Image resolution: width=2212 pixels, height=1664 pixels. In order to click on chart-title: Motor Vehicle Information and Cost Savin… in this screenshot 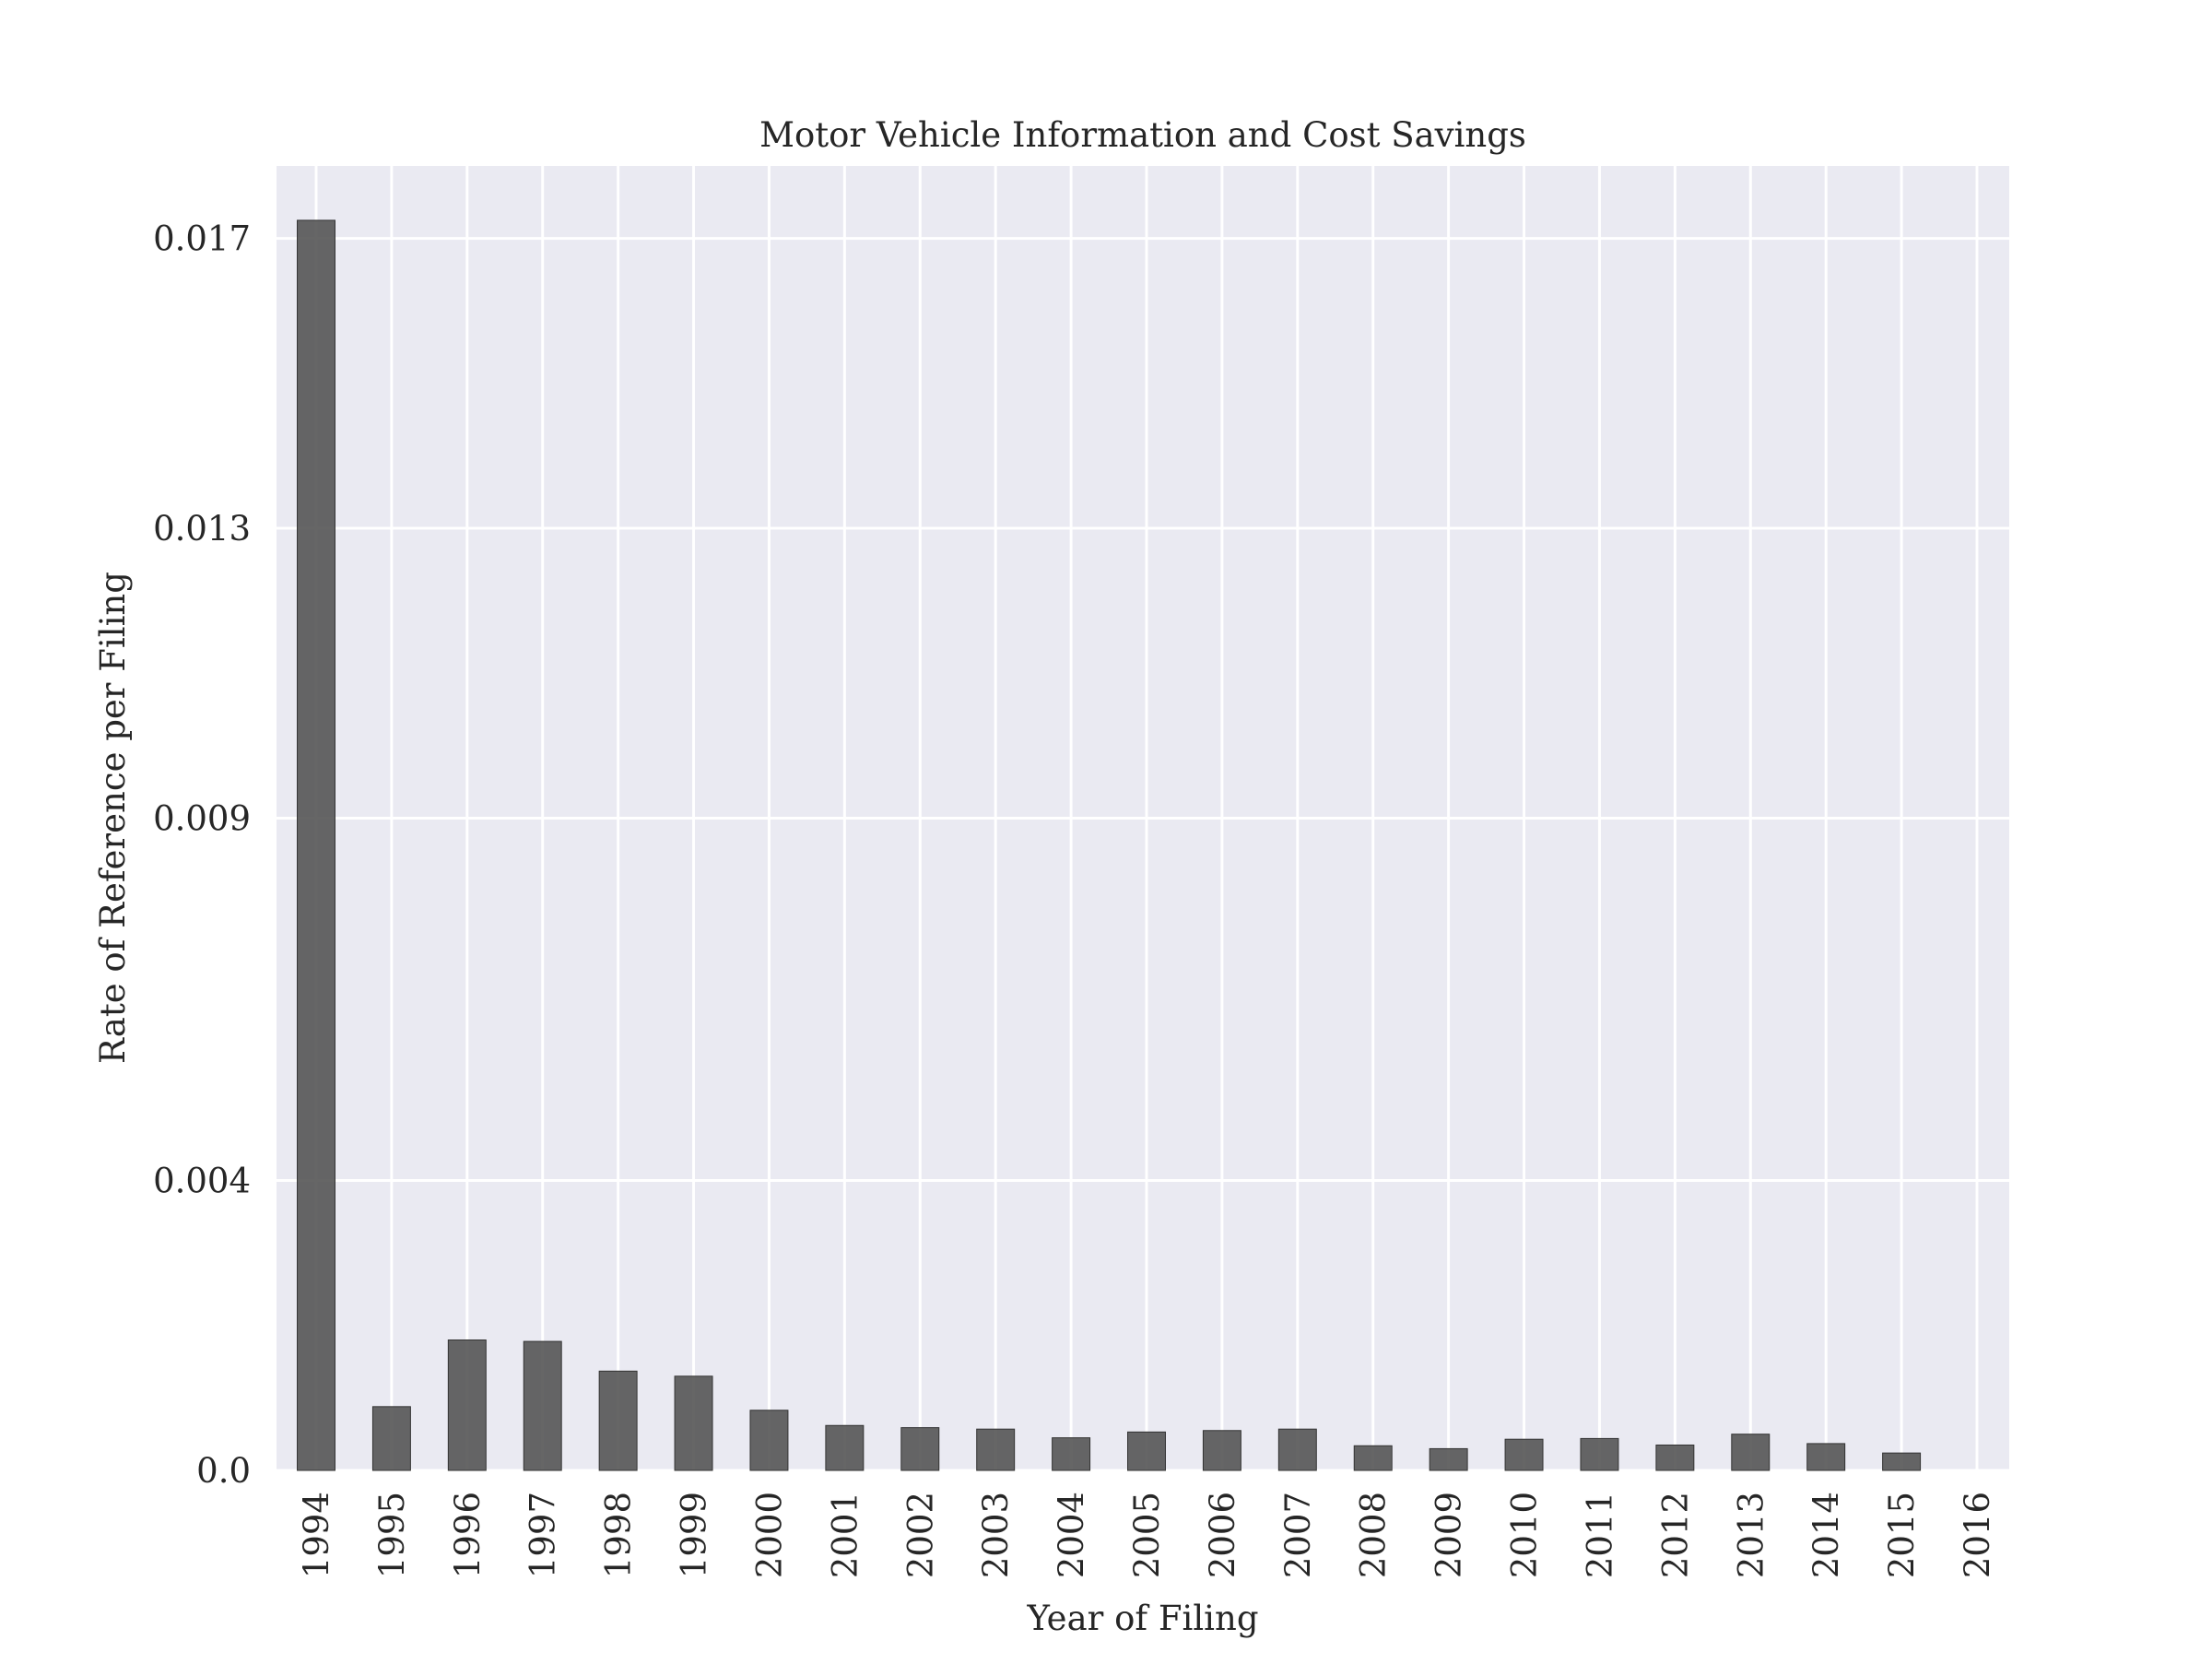, I will do `click(1142, 135)`.